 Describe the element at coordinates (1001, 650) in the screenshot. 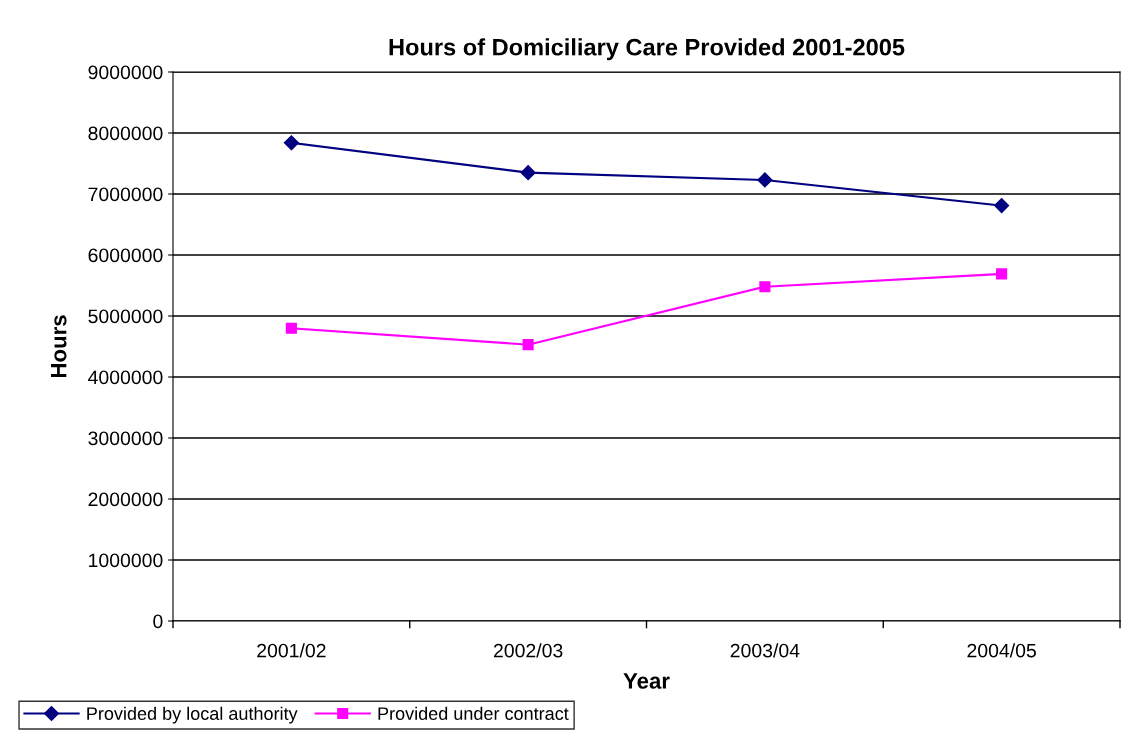

I see `x-tick-label: 2004/05` at that location.